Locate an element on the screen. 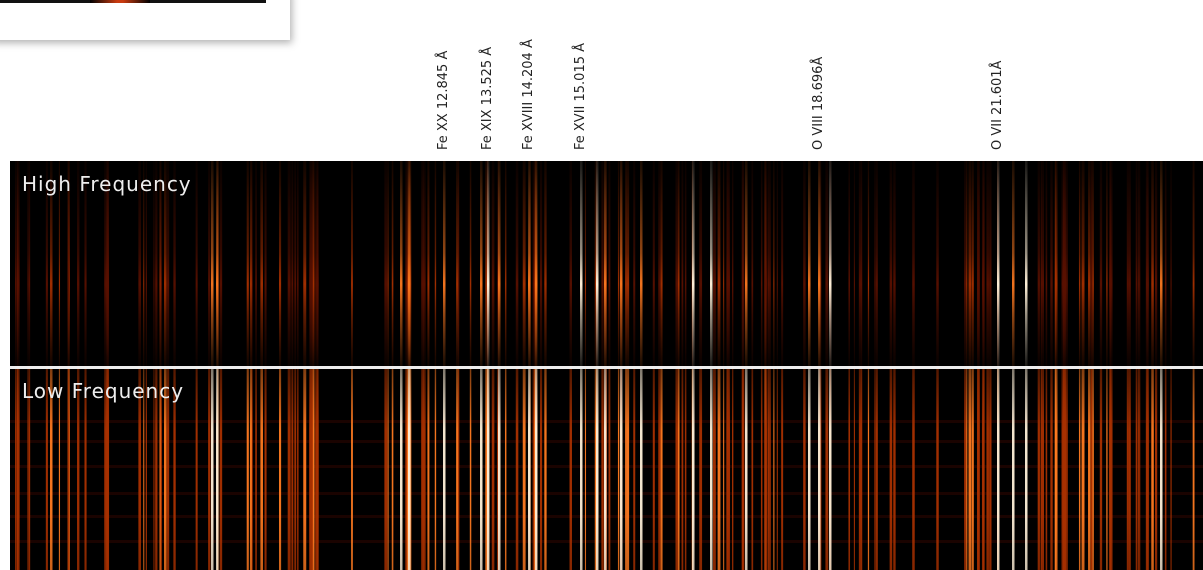  line-label: Fe XVIII 14.204 Å is located at coordinates (528, 94).